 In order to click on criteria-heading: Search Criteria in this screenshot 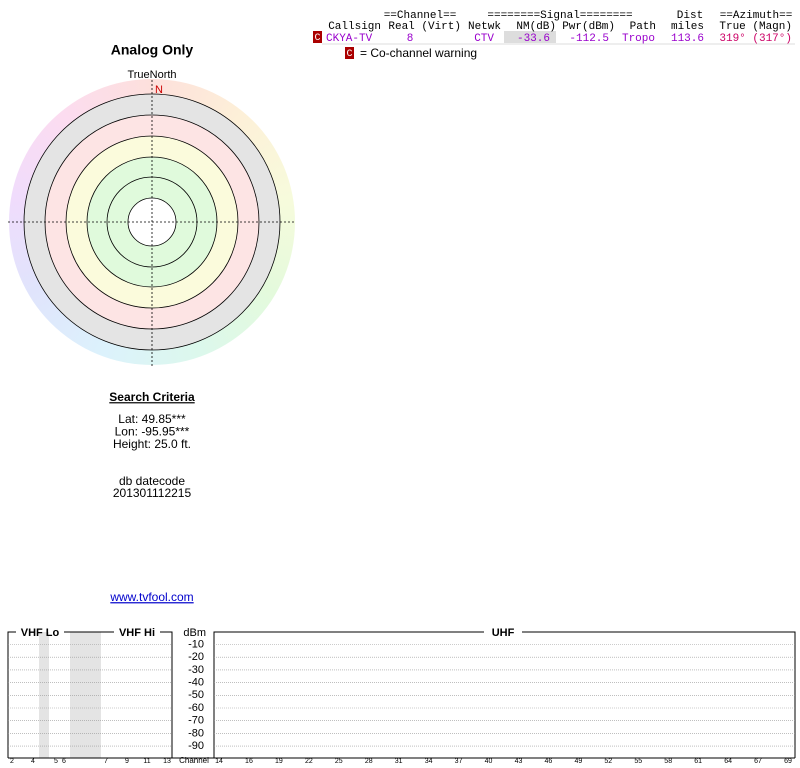, I will do `click(152, 397)`.